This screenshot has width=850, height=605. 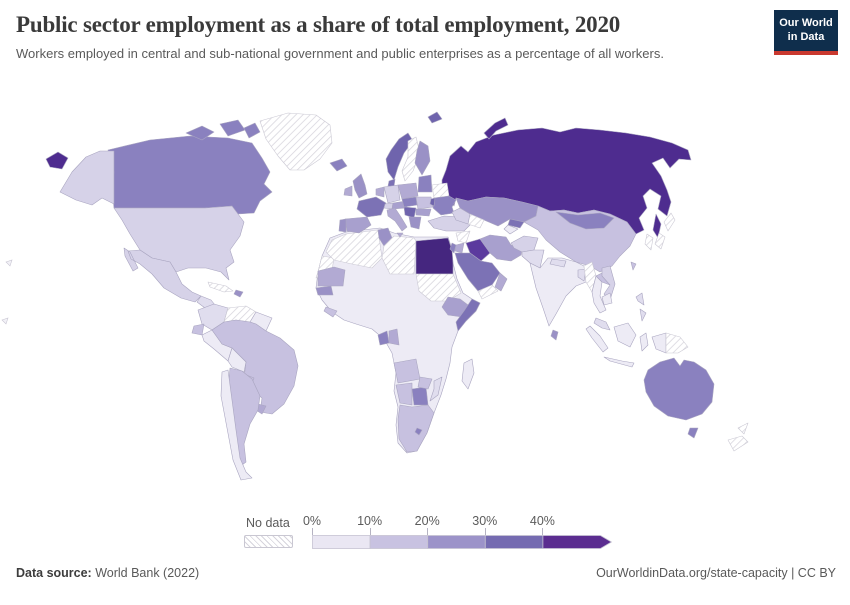 I want to click on country-hungary-slovakia, so click(x=409, y=202).